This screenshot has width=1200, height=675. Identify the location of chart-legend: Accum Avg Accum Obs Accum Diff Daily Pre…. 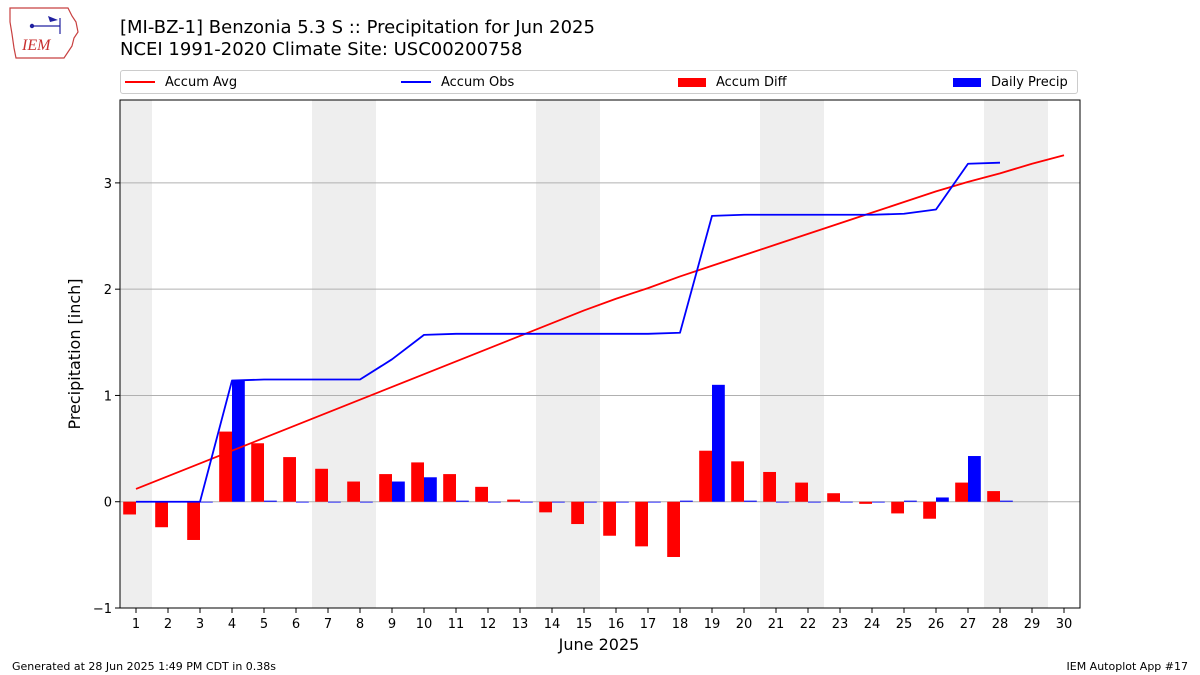
(599, 82).